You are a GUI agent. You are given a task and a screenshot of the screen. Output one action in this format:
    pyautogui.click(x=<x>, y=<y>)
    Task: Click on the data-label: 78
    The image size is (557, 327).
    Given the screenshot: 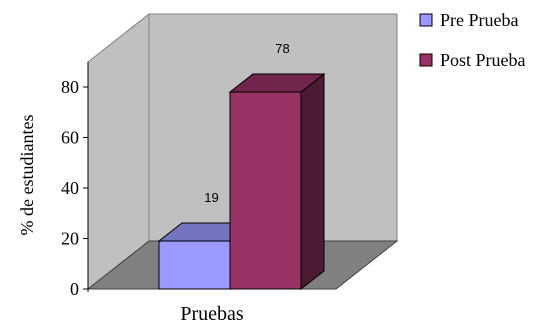 What is the action you would take?
    pyautogui.click(x=282, y=48)
    